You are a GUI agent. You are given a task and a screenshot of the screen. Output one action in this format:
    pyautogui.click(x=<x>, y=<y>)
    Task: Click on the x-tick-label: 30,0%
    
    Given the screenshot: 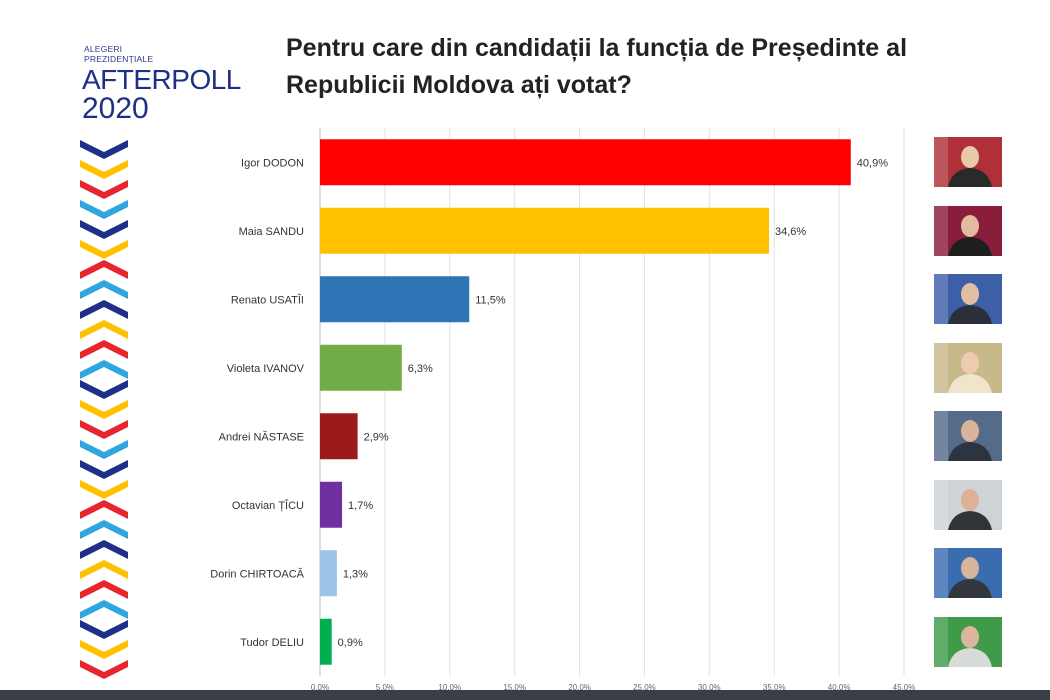 What is the action you would take?
    pyautogui.click(x=709, y=687)
    